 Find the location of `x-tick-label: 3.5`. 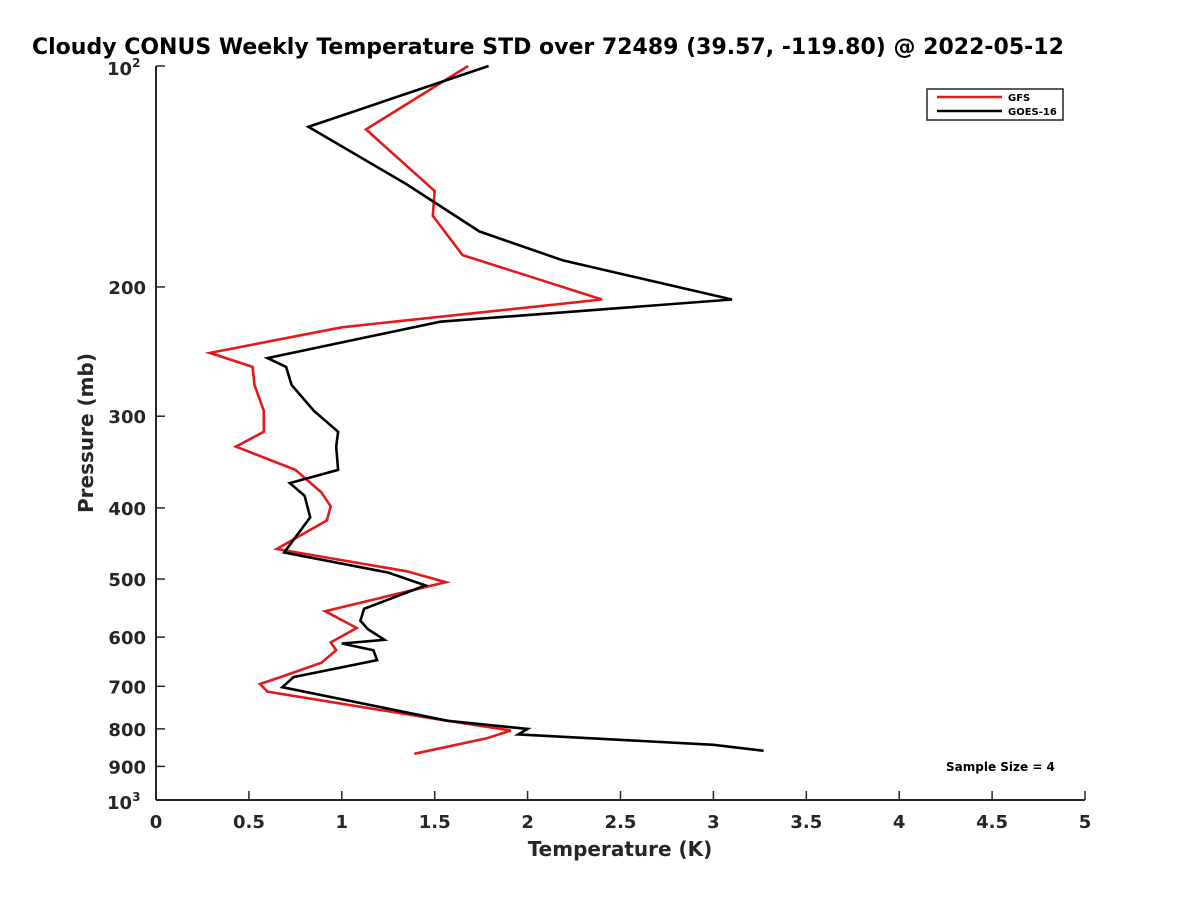

x-tick-label: 3.5 is located at coordinates (806, 822).